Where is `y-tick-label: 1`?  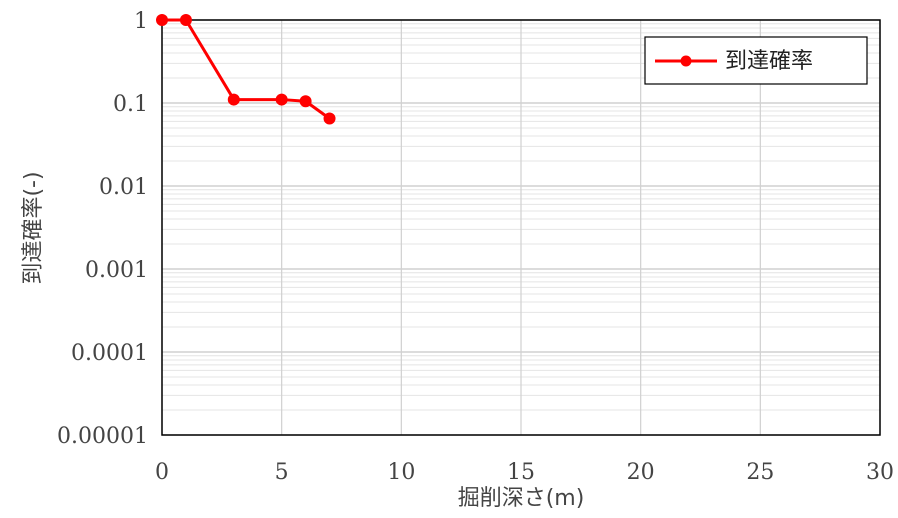 y-tick-label: 1 is located at coordinates (141, 21).